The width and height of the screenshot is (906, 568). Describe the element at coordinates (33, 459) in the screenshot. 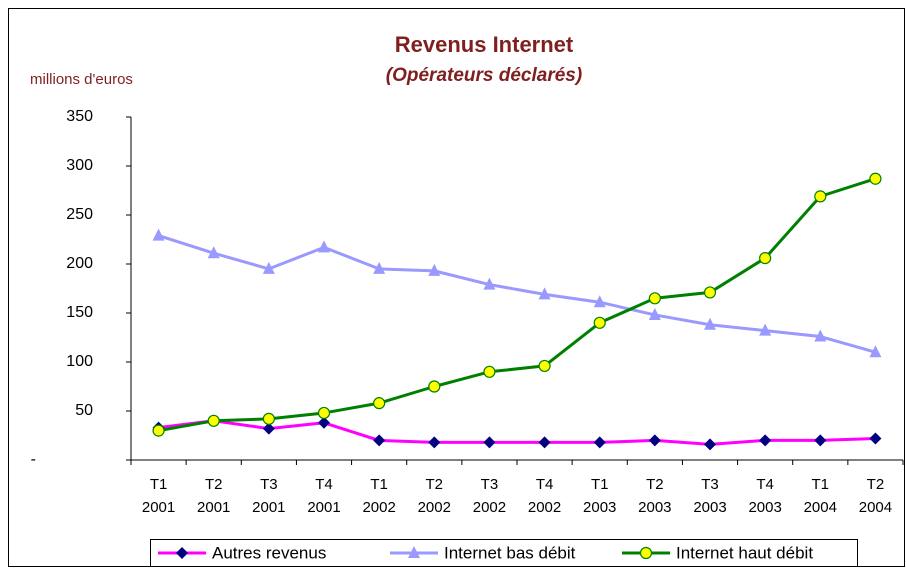

I see `y-tick-label: -` at that location.